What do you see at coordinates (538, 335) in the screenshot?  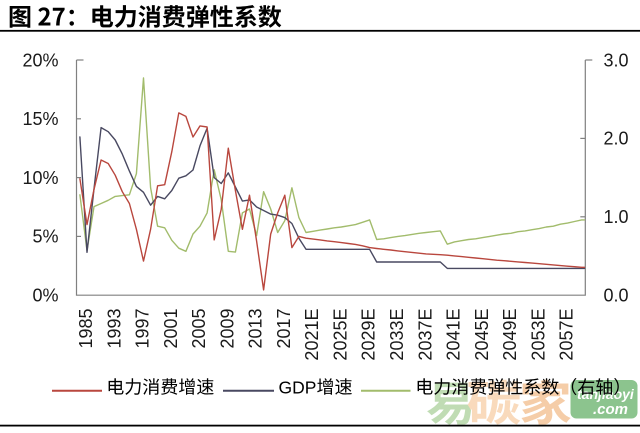 I see `svg-text: 2053E` at bounding box center [538, 335].